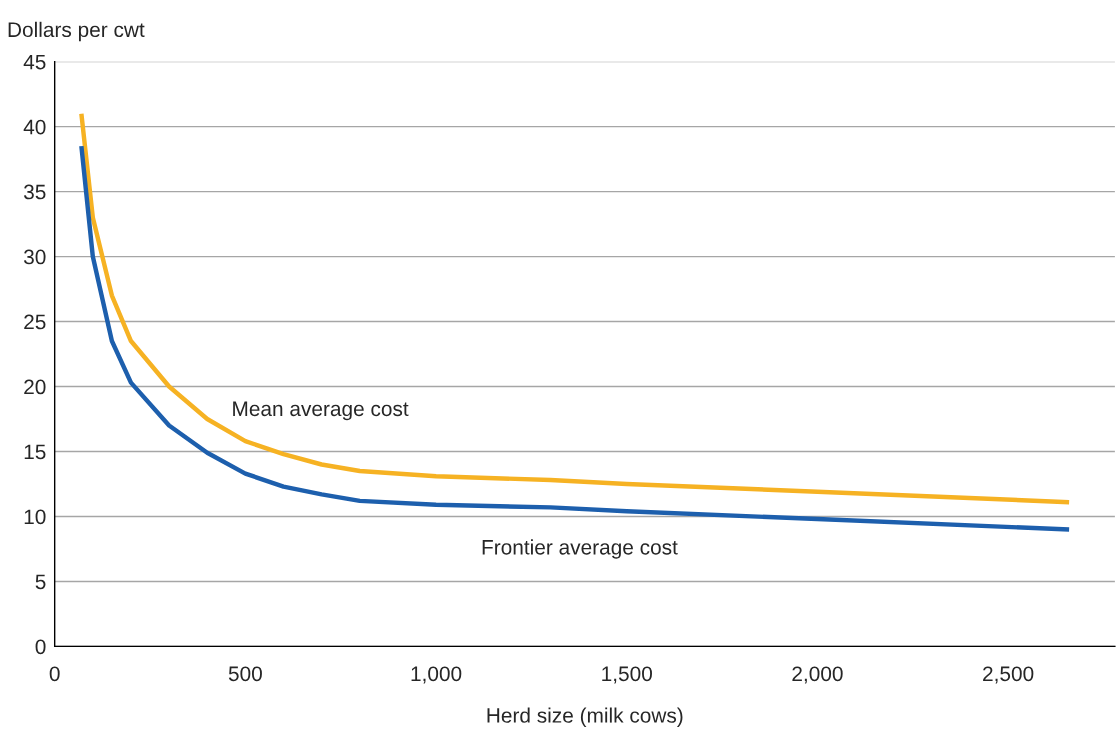  Describe the element at coordinates (40, 647) in the screenshot. I see `y-tick-label: 0` at that location.